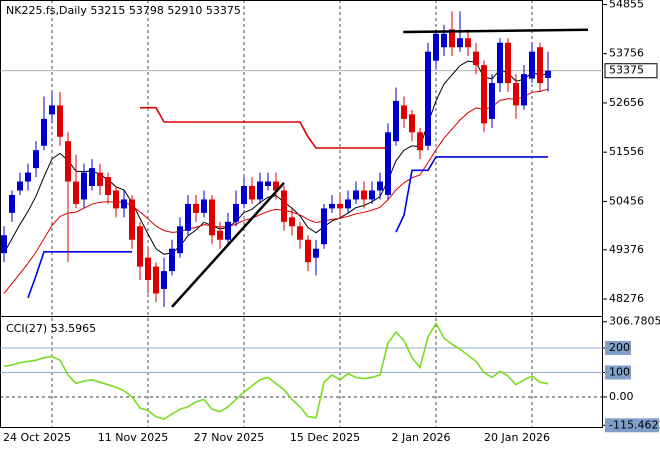 This screenshot has height=450, width=660. I want to click on cci-value: 53.5965, so click(74, 328).